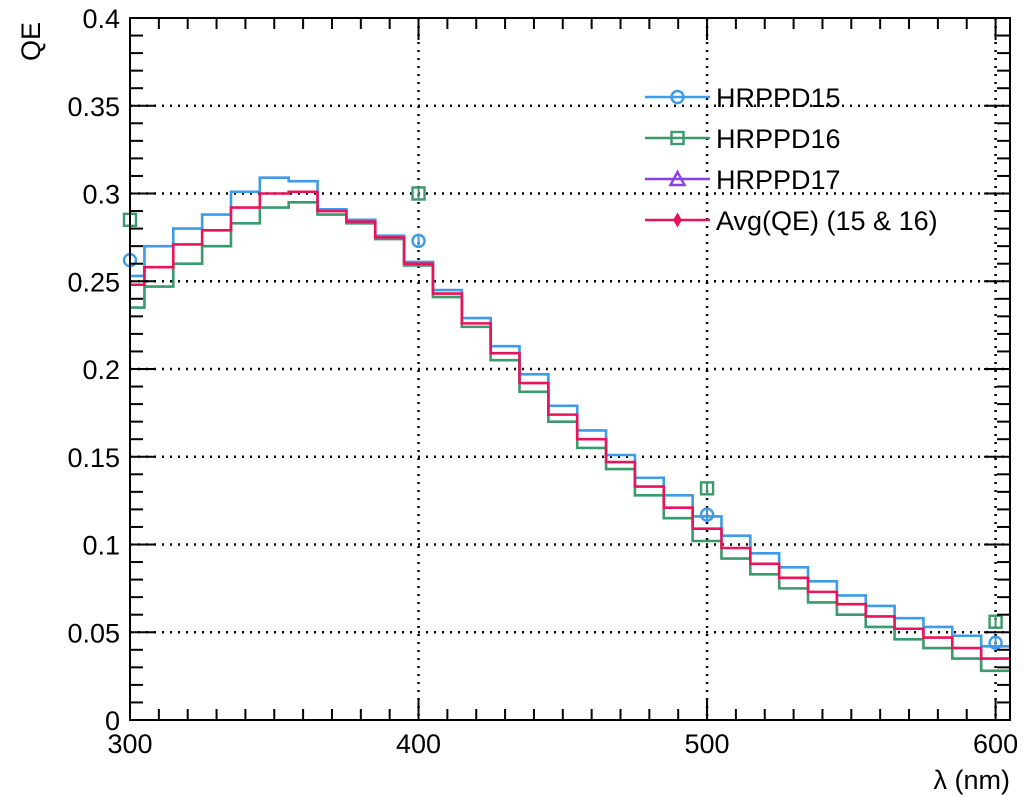 This screenshot has height=797, width=1030. What do you see at coordinates (112, 721) in the screenshot?
I see `y-tick-label: 0` at bounding box center [112, 721].